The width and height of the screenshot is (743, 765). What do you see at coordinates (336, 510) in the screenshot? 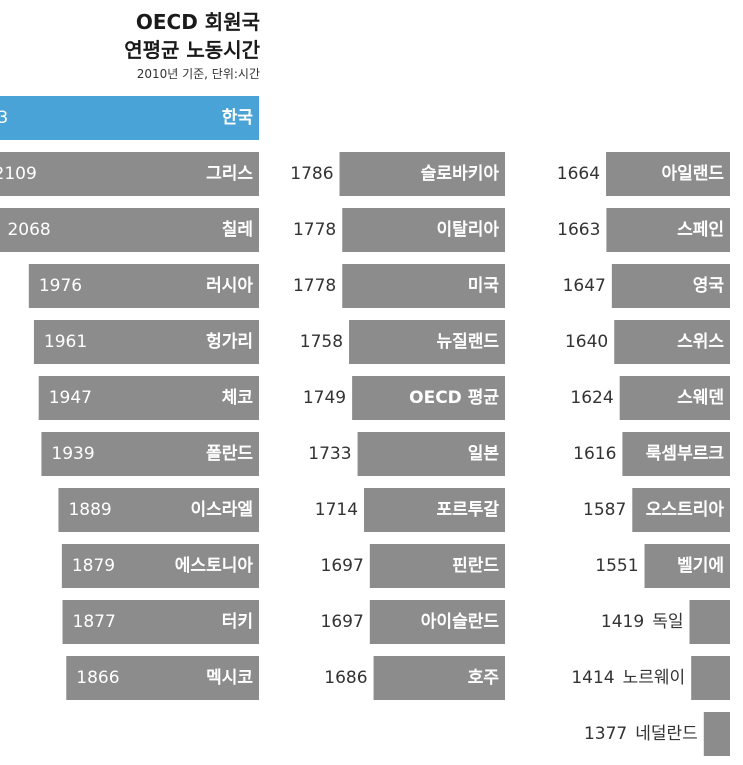
I see `value-label: 1714` at bounding box center [336, 510].